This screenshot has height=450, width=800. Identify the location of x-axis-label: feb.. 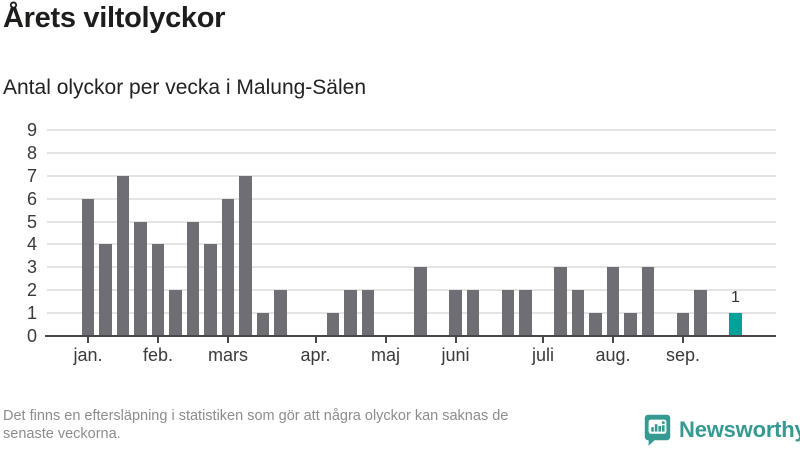
(158, 355).